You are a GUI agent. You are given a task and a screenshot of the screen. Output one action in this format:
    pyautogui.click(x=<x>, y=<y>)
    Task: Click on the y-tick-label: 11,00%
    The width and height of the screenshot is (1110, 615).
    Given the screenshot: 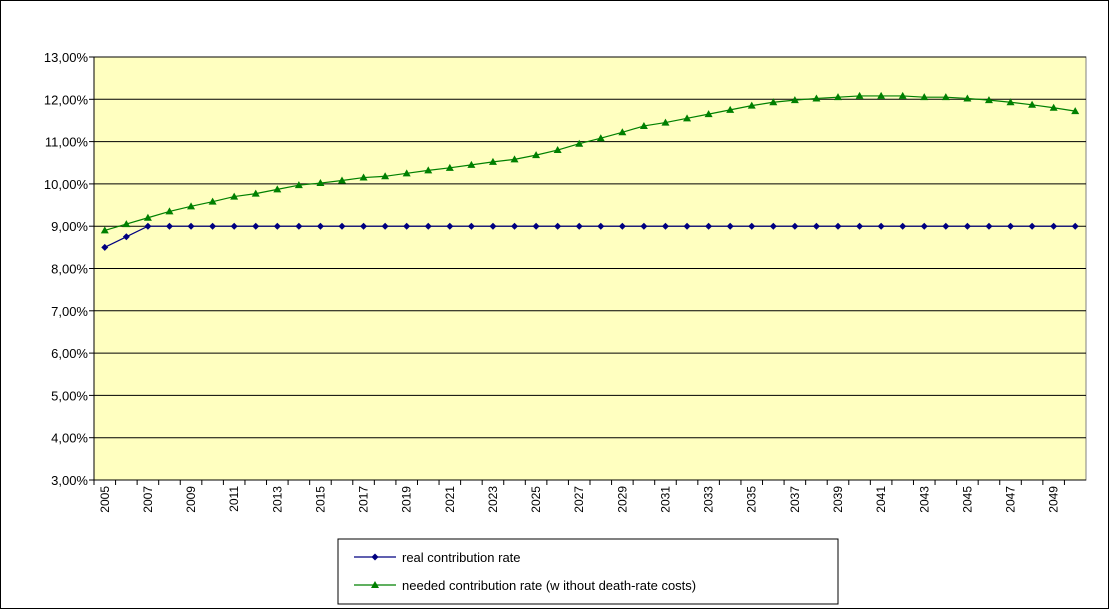 What is the action you would take?
    pyautogui.click(x=67, y=142)
    